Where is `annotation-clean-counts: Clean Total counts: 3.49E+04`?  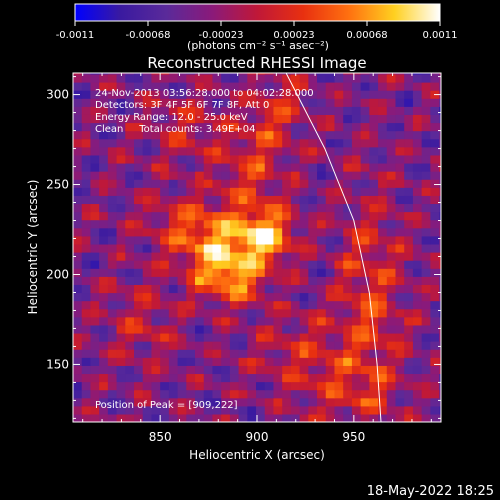 annotation-clean-counts: Clean Total counts: 3.49E+04 is located at coordinates (175, 129).